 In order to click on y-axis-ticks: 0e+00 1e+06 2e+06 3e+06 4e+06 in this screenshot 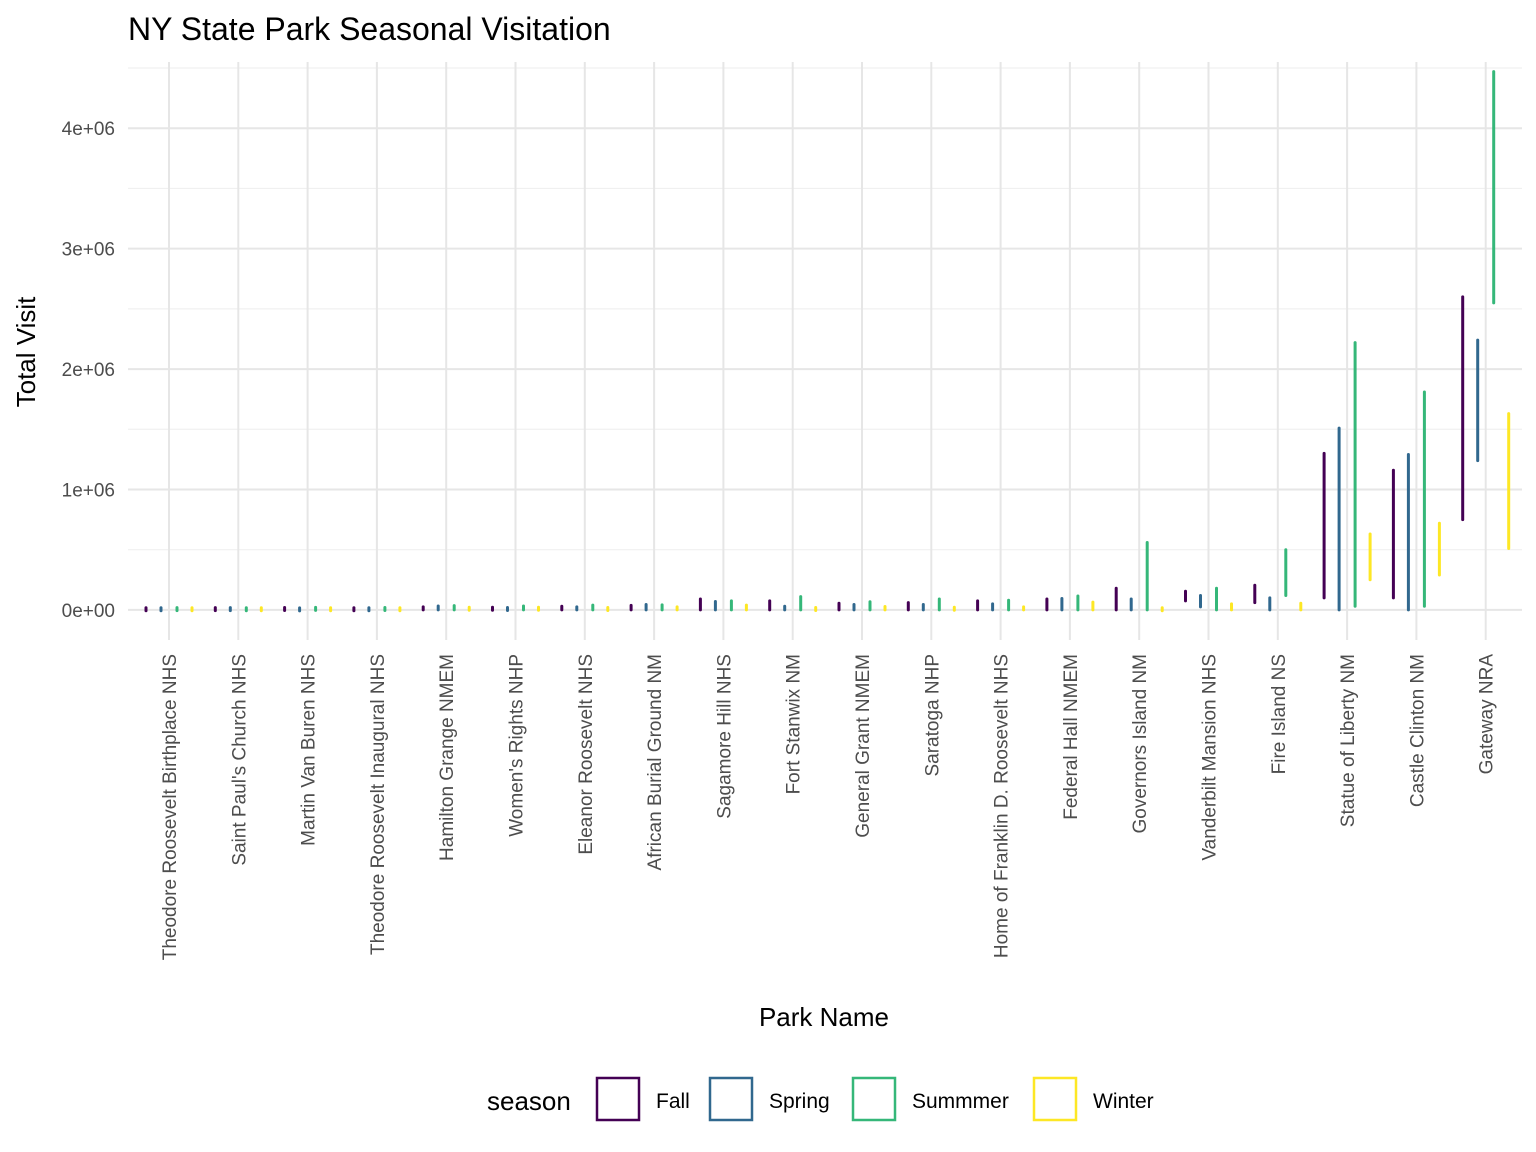, I will do `click(88, 370)`.